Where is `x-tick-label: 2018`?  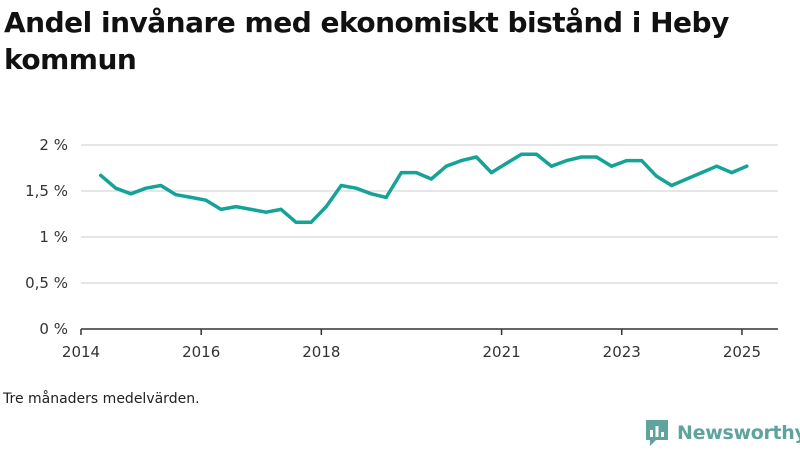 x-tick-label: 2018 is located at coordinates (321, 352).